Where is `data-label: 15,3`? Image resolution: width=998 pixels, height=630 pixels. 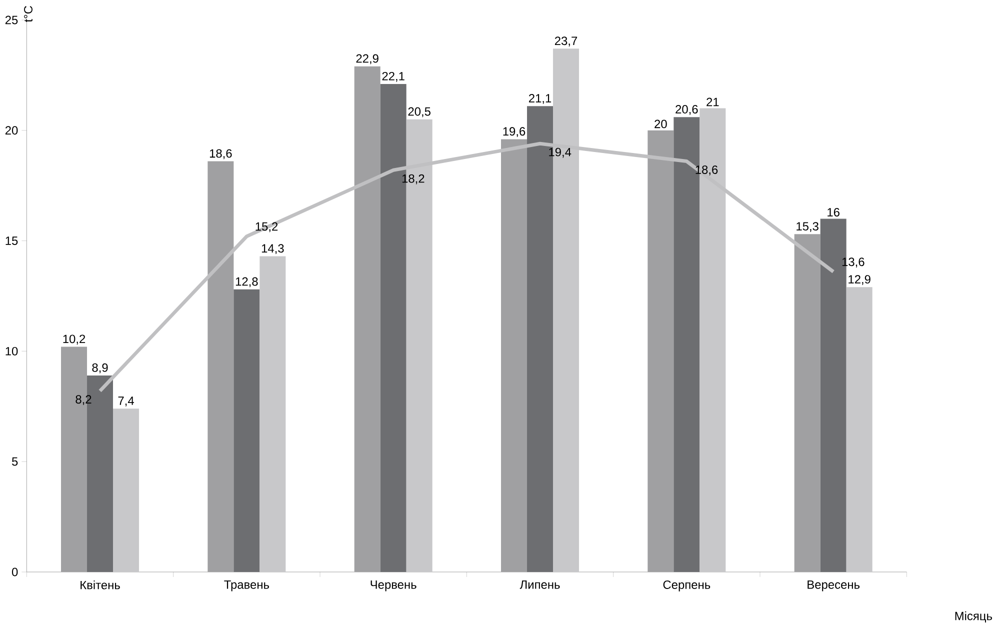
data-label: 15,3 is located at coordinates (807, 227).